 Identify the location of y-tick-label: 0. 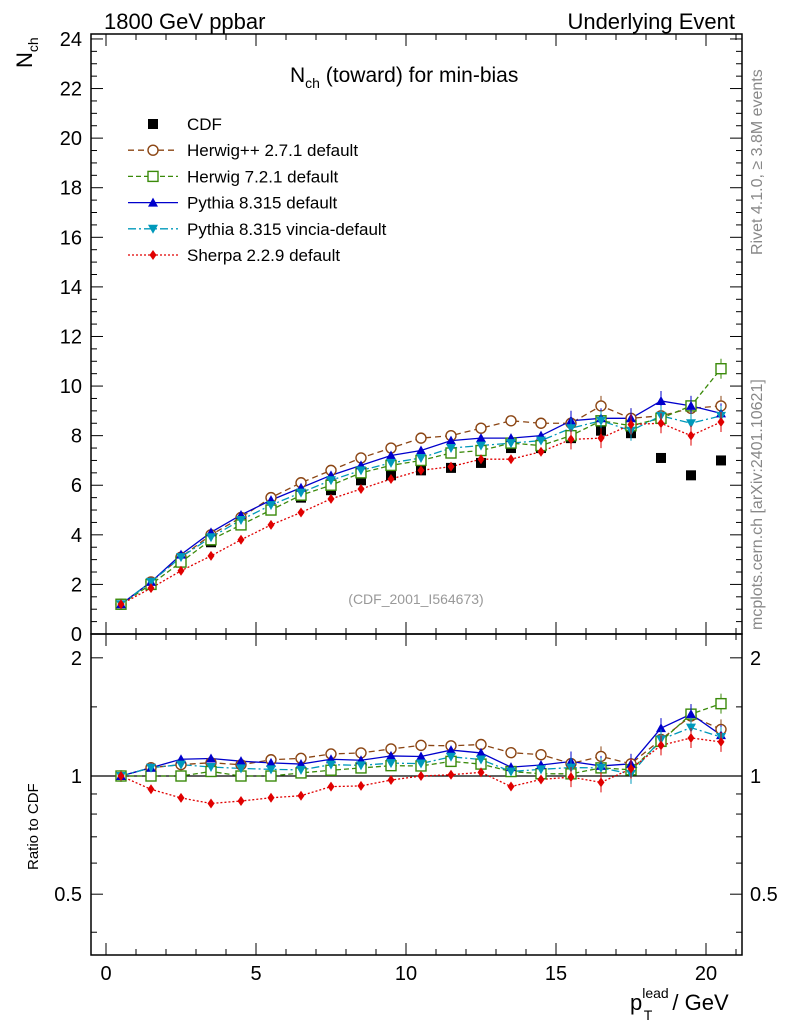
(76, 635).